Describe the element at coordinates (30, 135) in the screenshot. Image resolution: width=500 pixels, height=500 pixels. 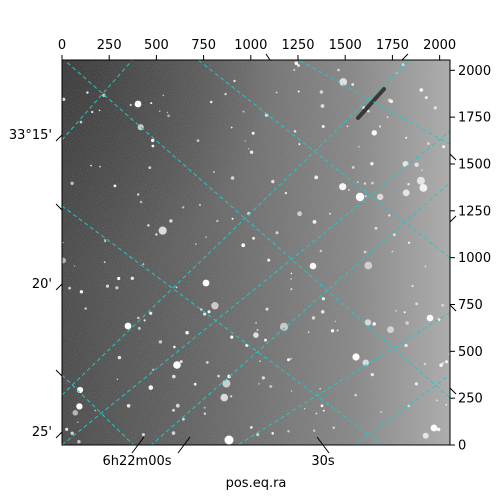
I see `dec-tick-label: 33°15'` at that location.